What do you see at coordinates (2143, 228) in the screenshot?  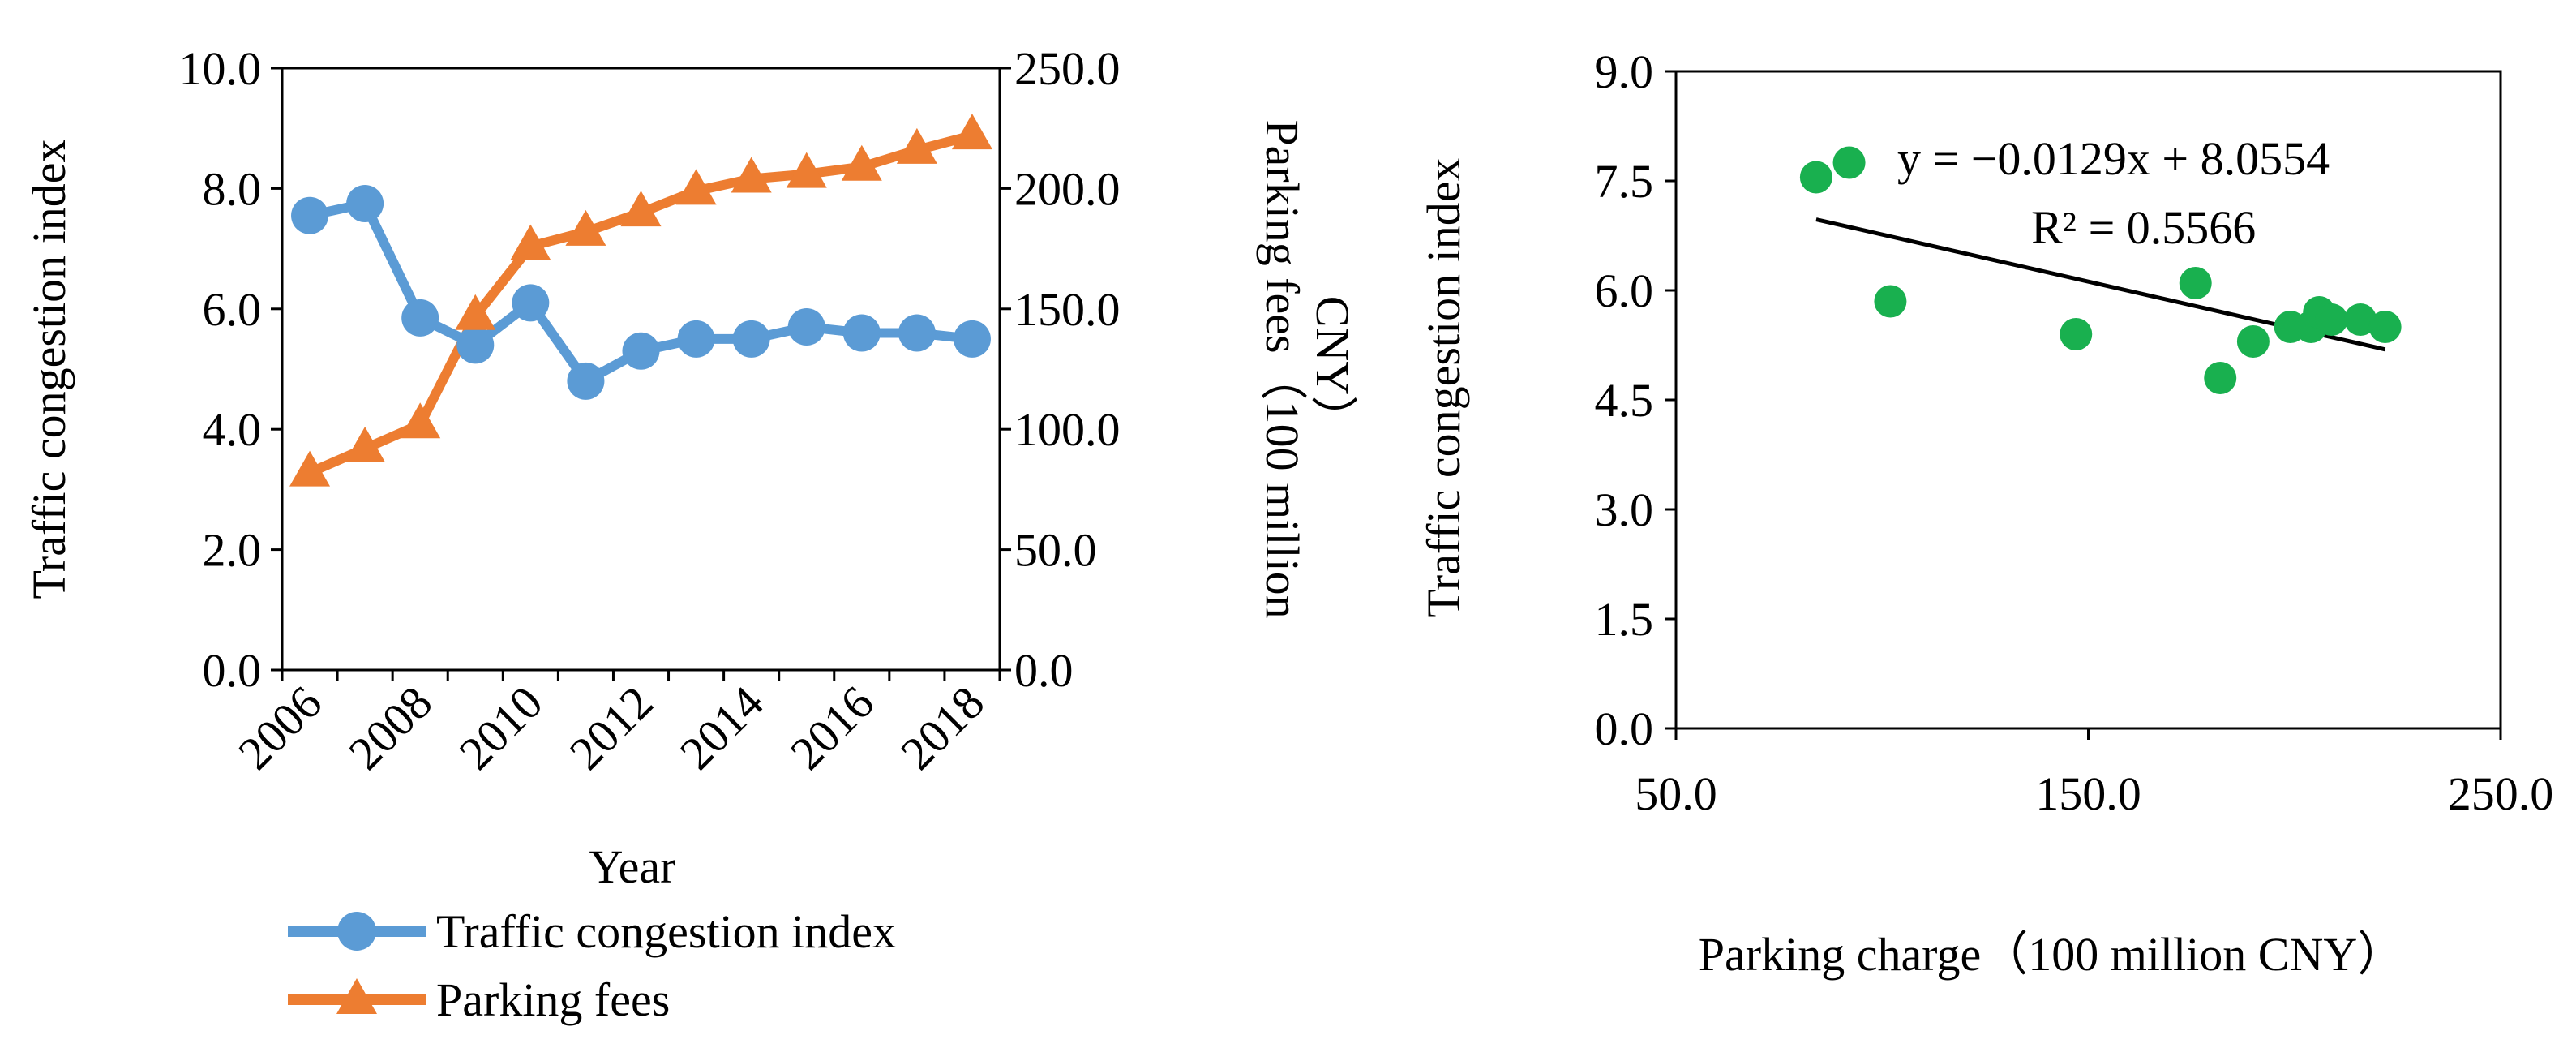 I see `r-squared: R² = 0.5566` at bounding box center [2143, 228].